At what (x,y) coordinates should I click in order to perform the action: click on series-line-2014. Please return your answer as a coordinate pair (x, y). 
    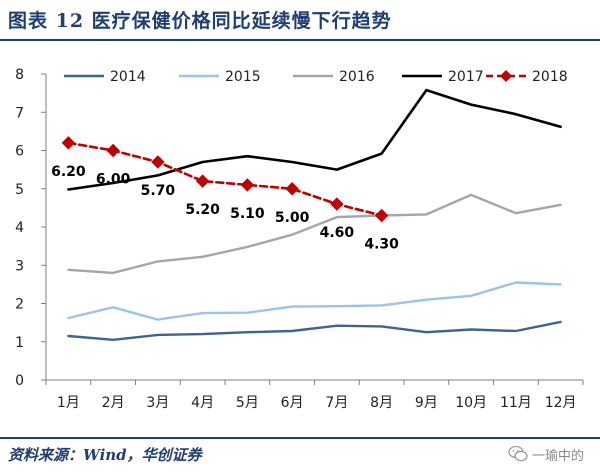
    Looking at the image, I should click on (314, 330).